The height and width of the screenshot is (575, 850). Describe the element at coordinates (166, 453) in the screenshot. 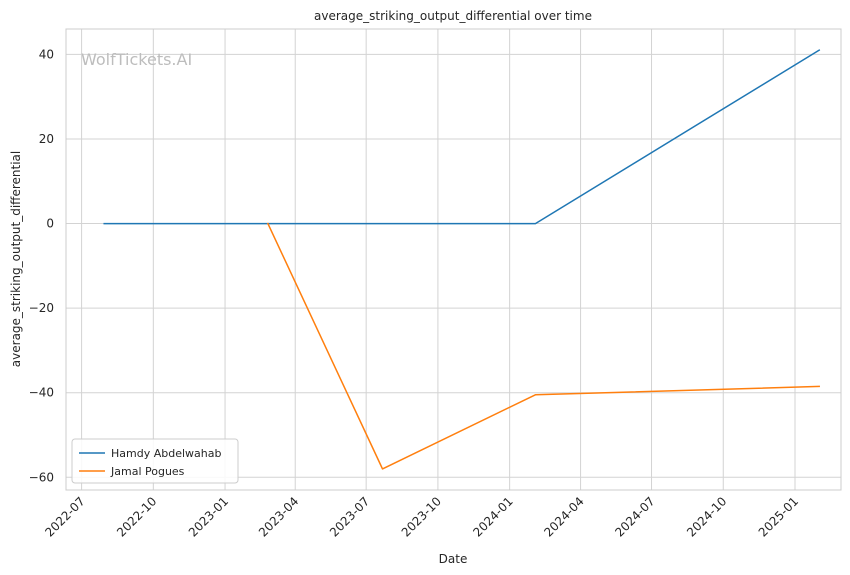

I see `legend-label: Hamdy Abdelwahab` at that location.